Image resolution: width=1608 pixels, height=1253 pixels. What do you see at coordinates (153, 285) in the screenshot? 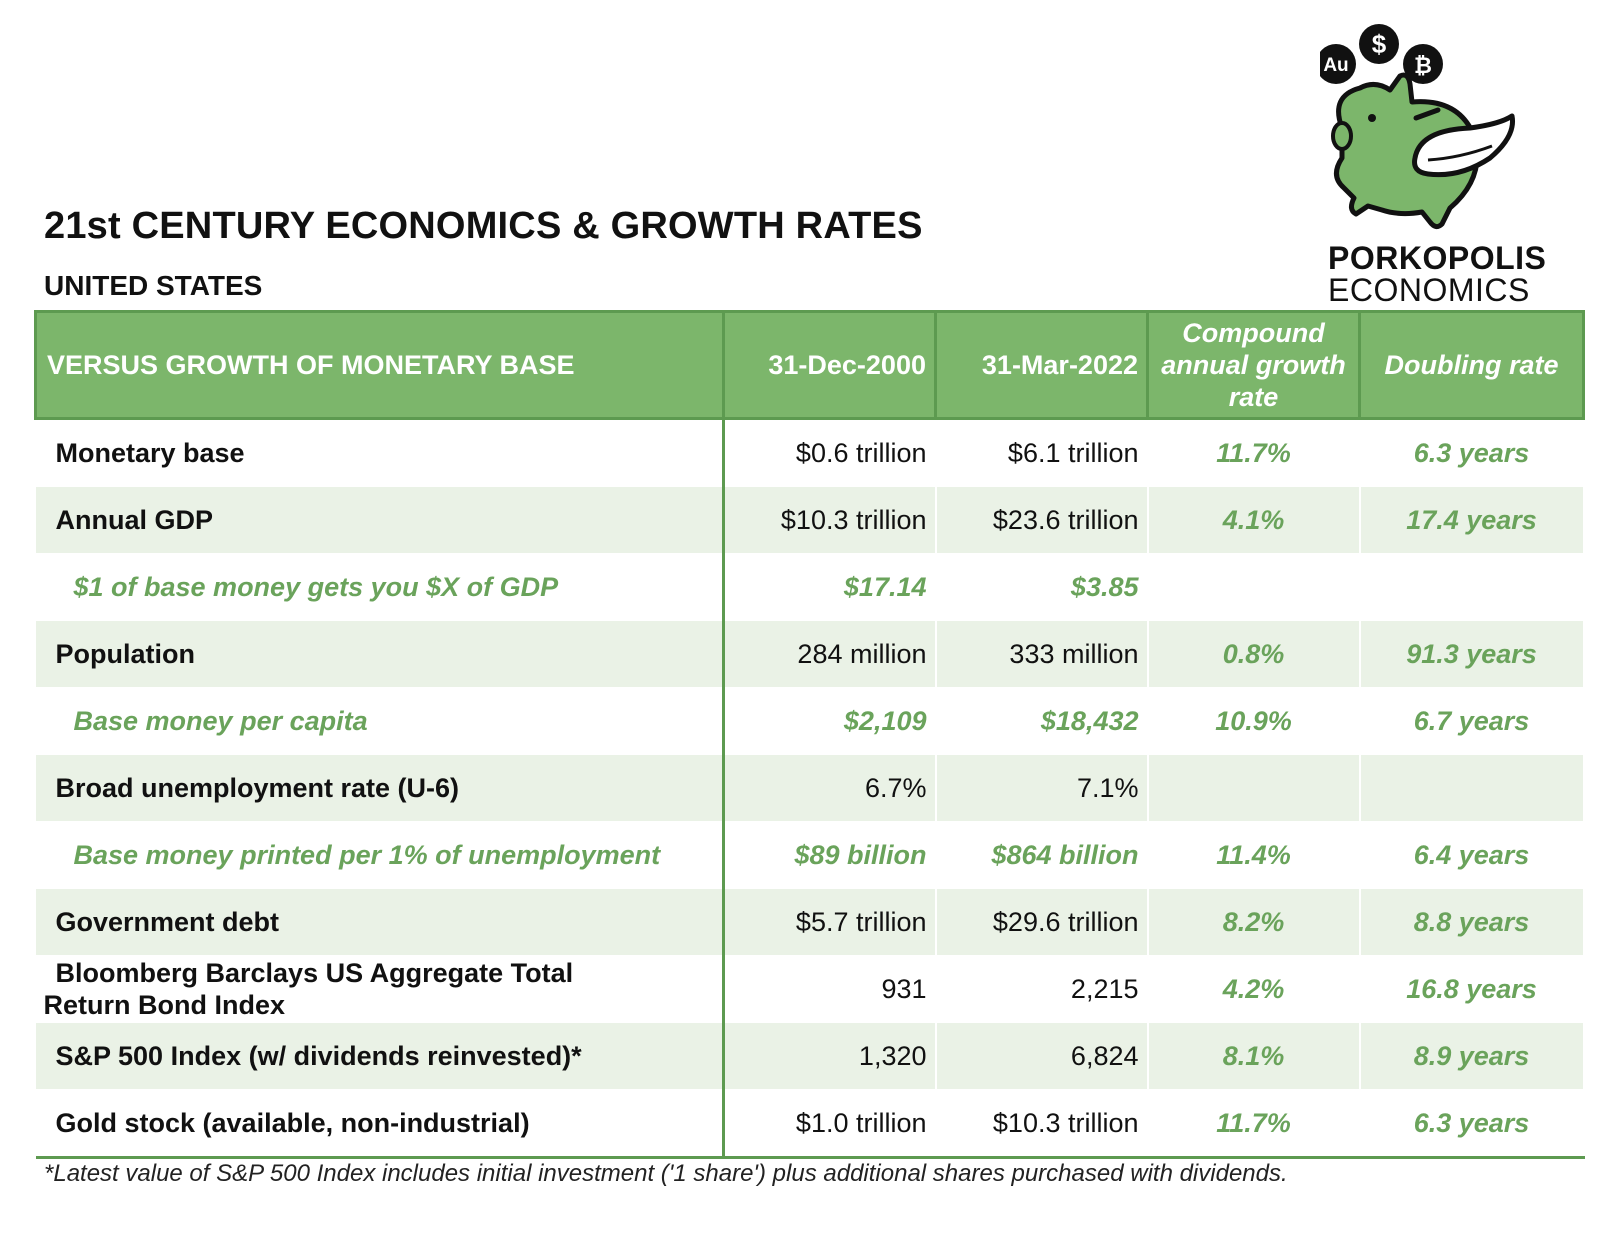
I see `page-subtitle: UNITED STATES` at bounding box center [153, 285].